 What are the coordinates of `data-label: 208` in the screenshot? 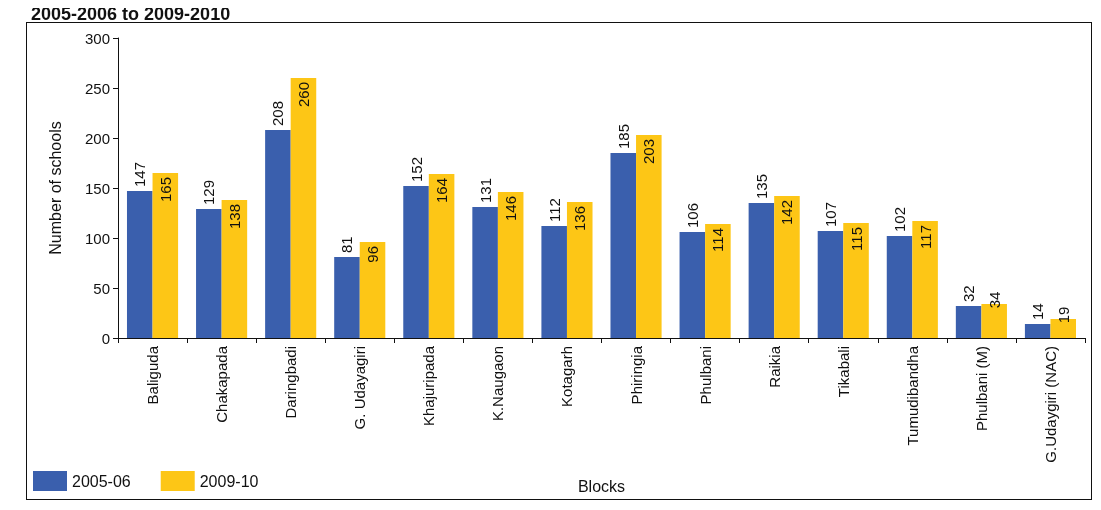 It's located at (278, 113).